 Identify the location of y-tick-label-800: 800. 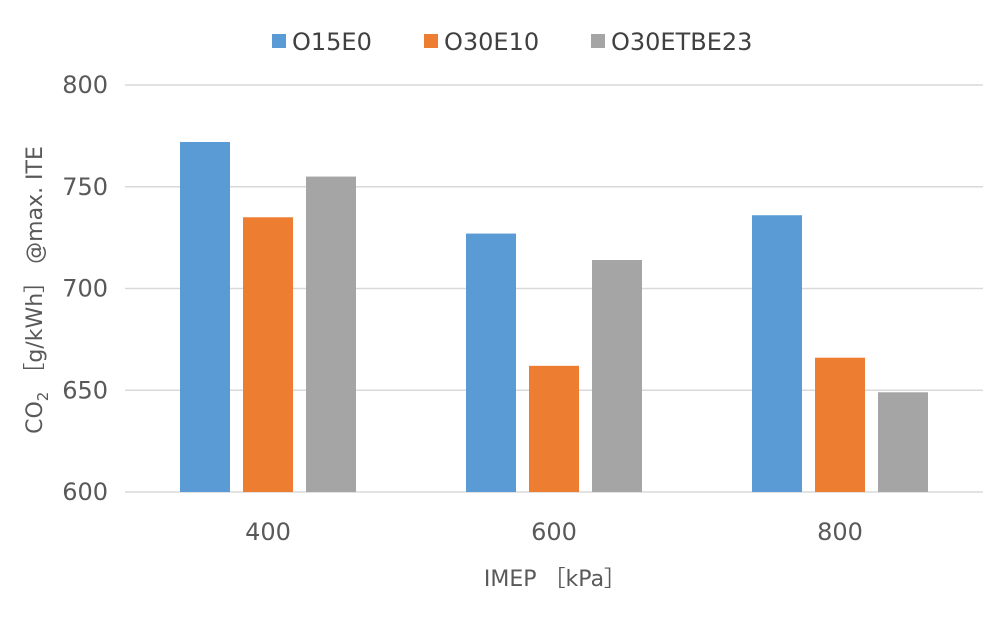
(85, 85).